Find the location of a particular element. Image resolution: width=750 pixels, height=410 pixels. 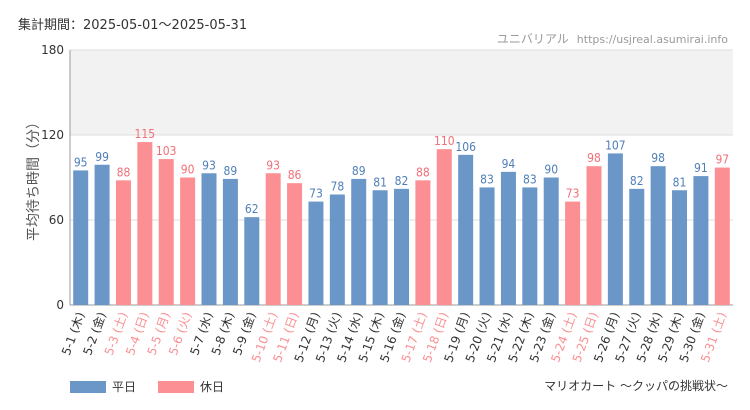

site-credit: ユニバリアル https://usjreal.asumirai.info is located at coordinates (612, 38).